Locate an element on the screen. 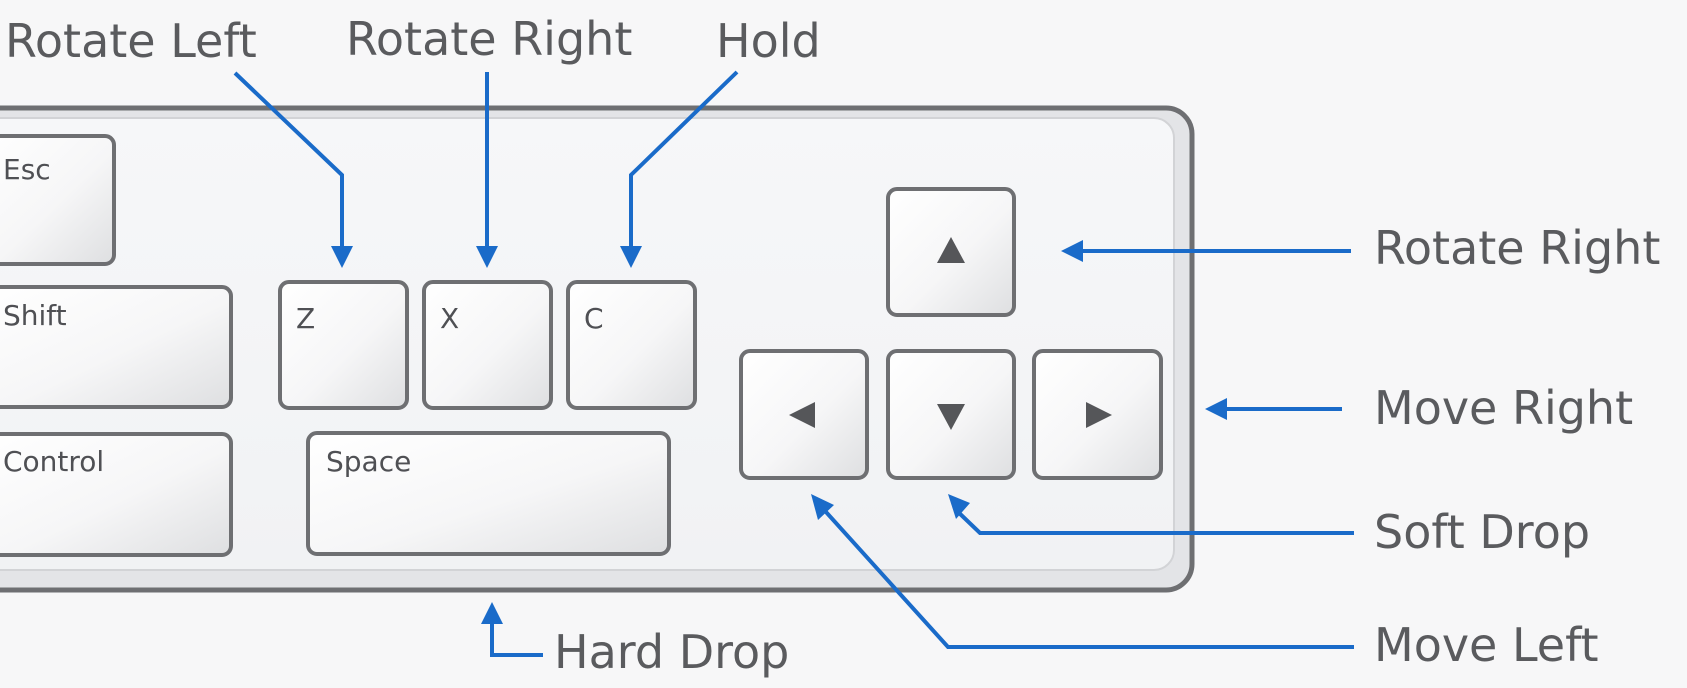 The width and height of the screenshot is (1687, 688). pointer-rotate-left is located at coordinates (293, 169).